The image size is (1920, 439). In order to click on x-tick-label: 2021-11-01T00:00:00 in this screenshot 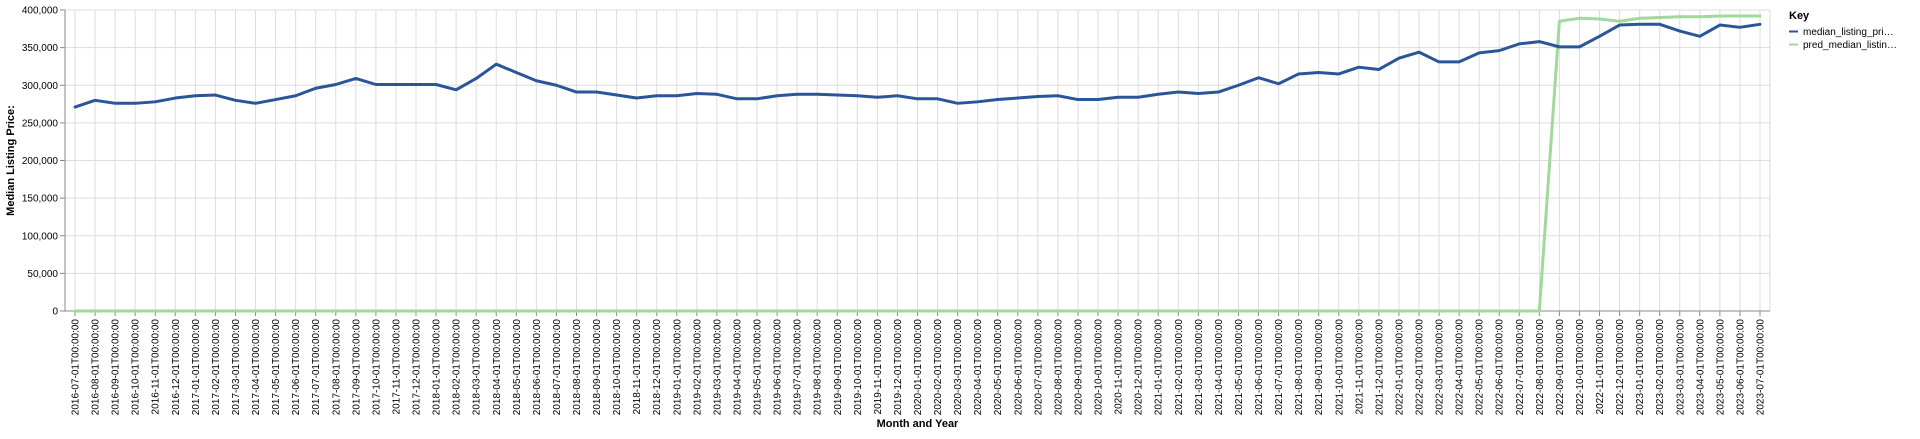, I will do `click(1359, 367)`.